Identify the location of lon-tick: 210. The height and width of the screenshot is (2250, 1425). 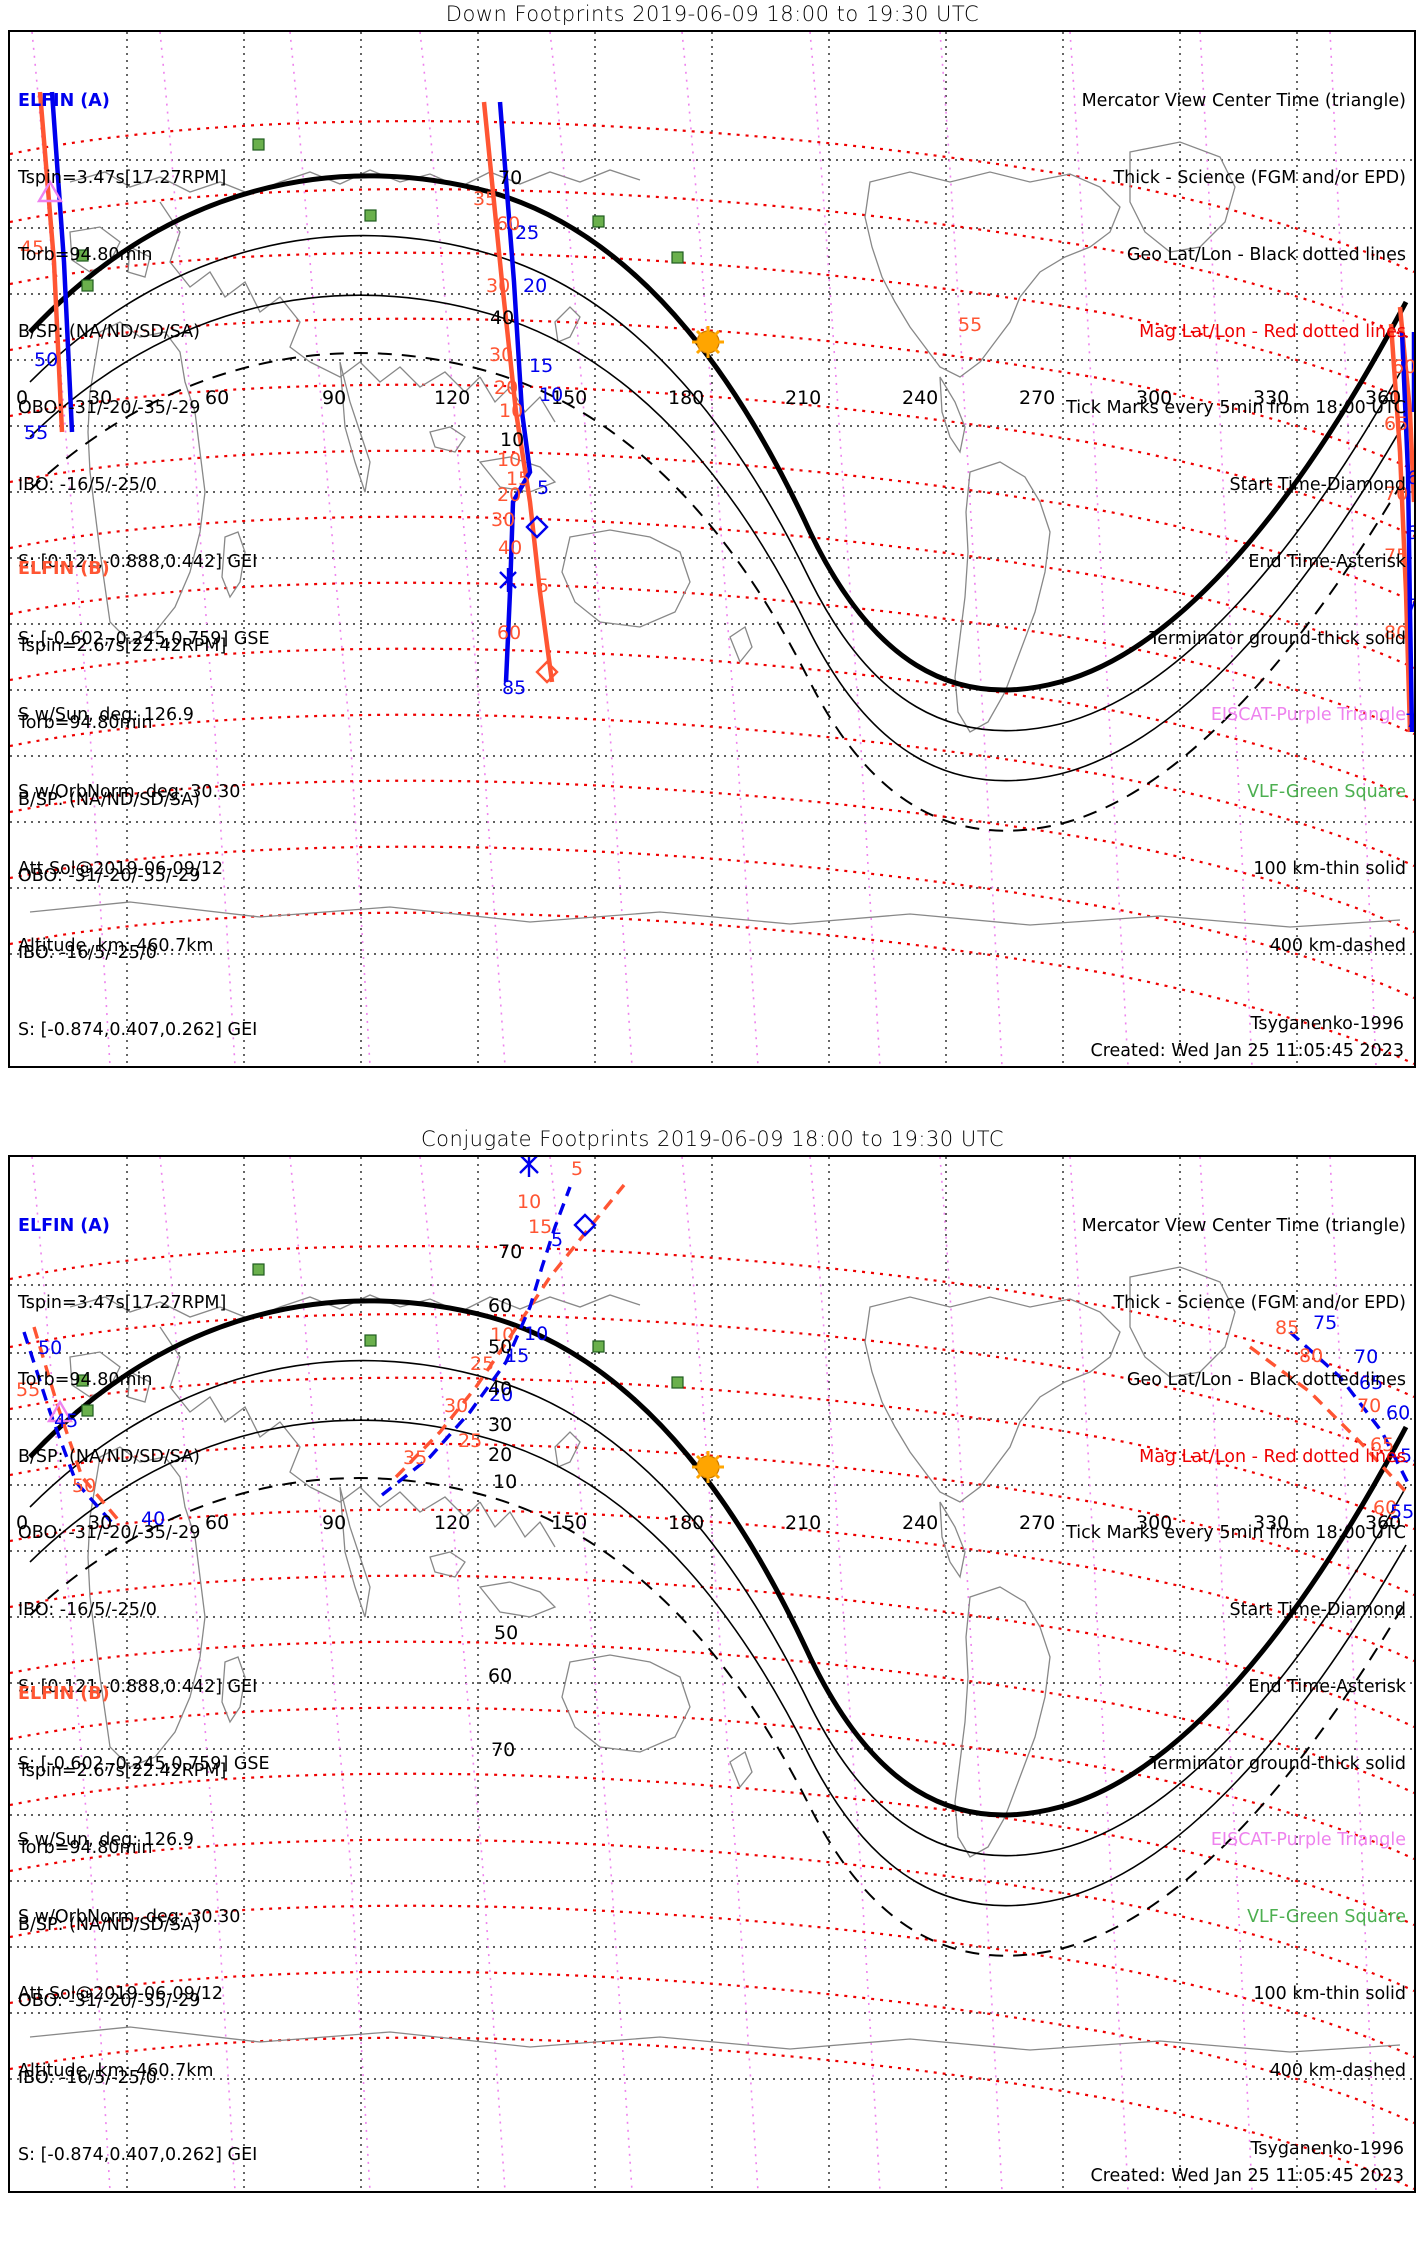
(803, 398).